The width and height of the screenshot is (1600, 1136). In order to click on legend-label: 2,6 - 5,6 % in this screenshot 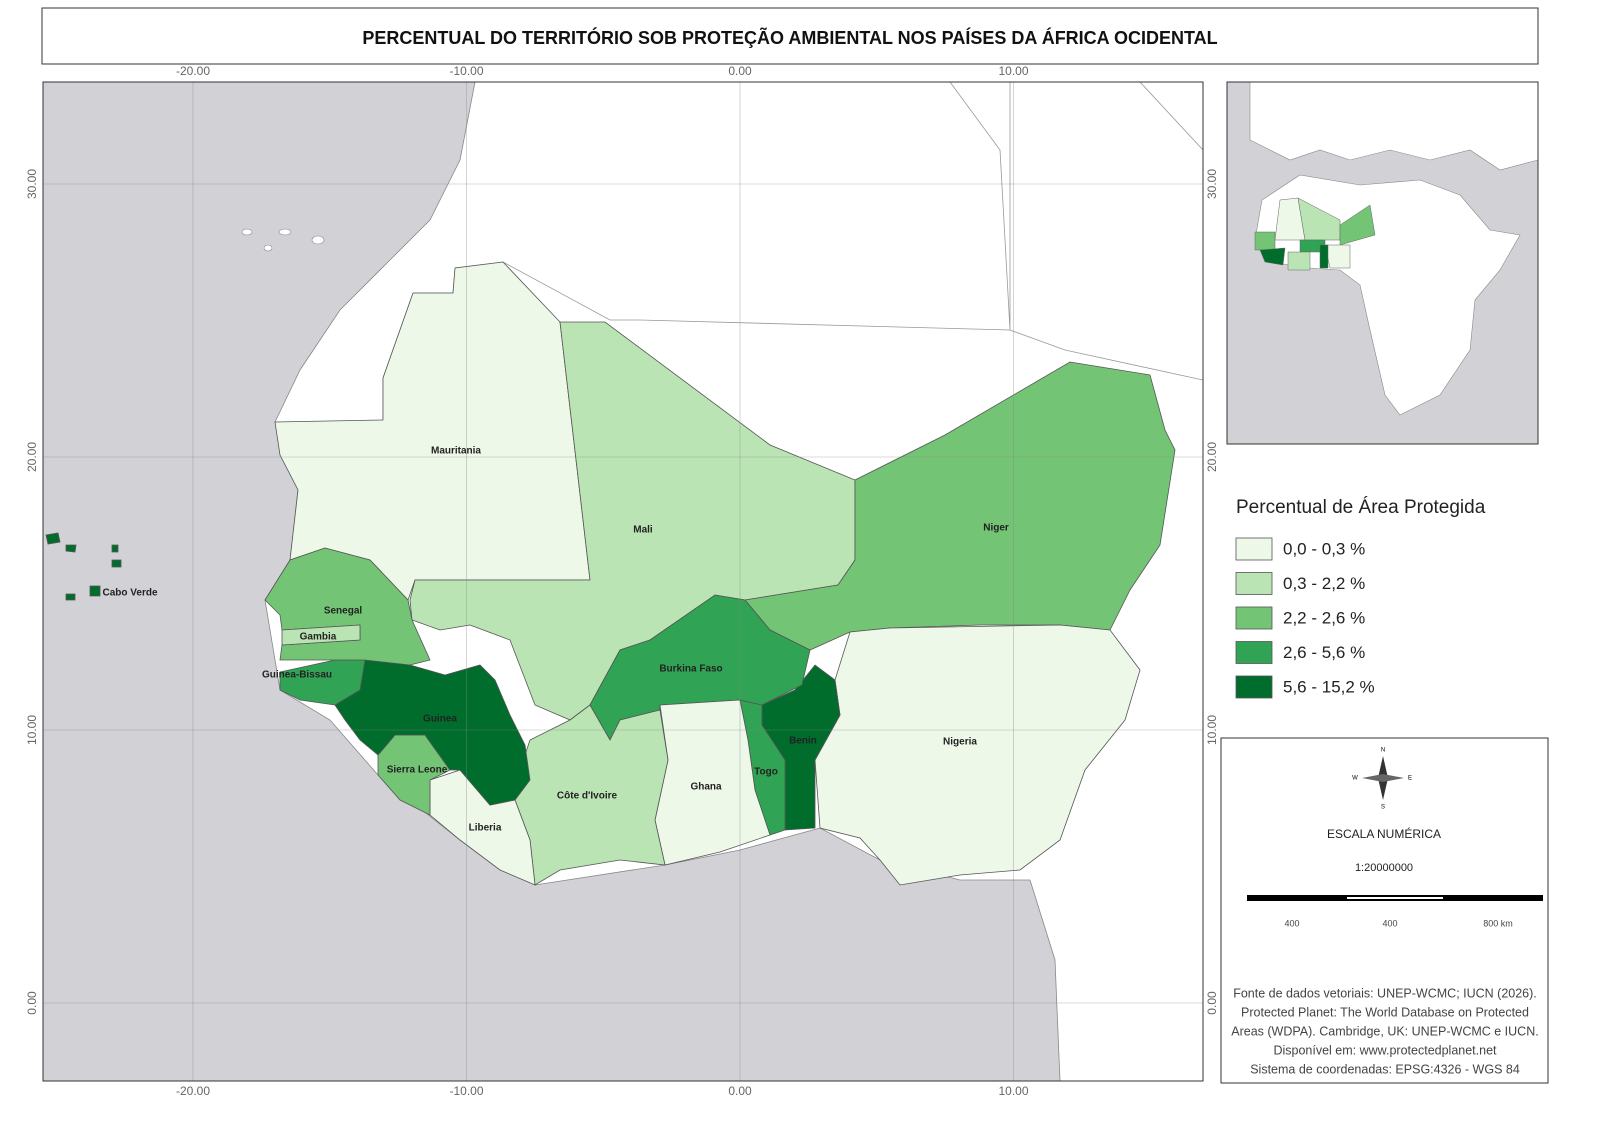, I will do `click(1324, 652)`.